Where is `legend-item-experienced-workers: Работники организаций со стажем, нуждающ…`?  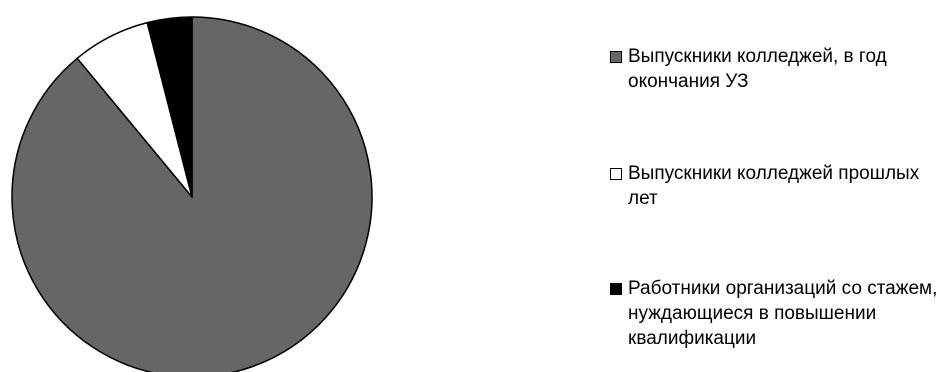
legend-item-experienced-workers: Работники организаций со стажем, нуждающ… is located at coordinates (774, 313).